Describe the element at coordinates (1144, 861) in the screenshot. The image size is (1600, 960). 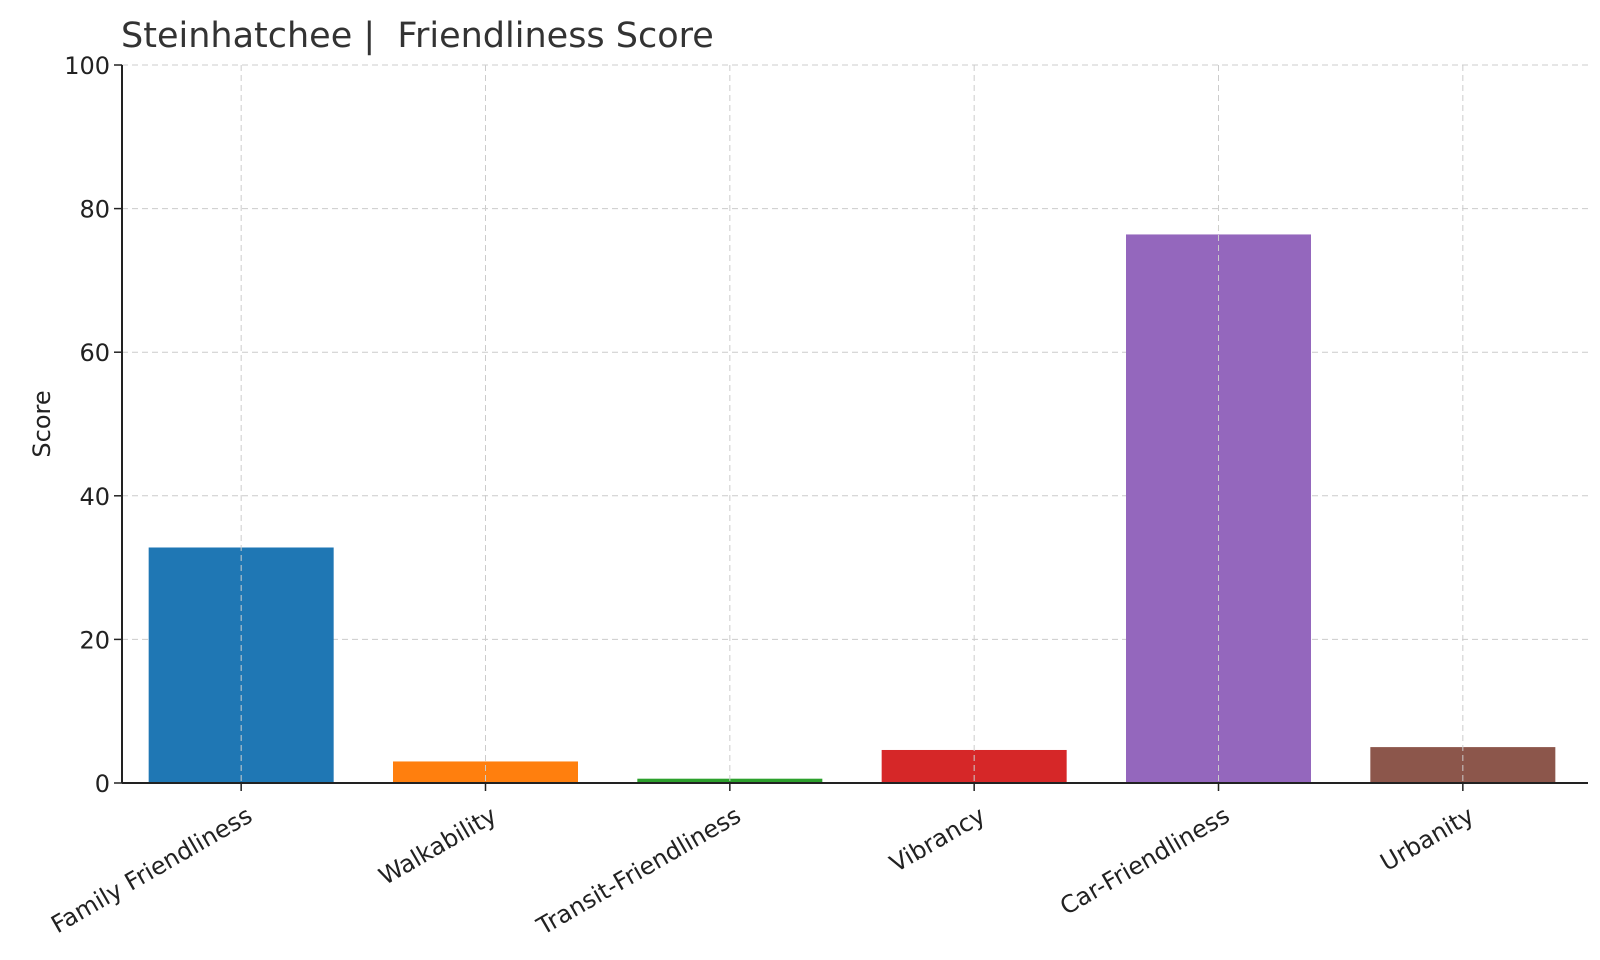
I see `x-tick-label: Car-Friendliness` at that location.